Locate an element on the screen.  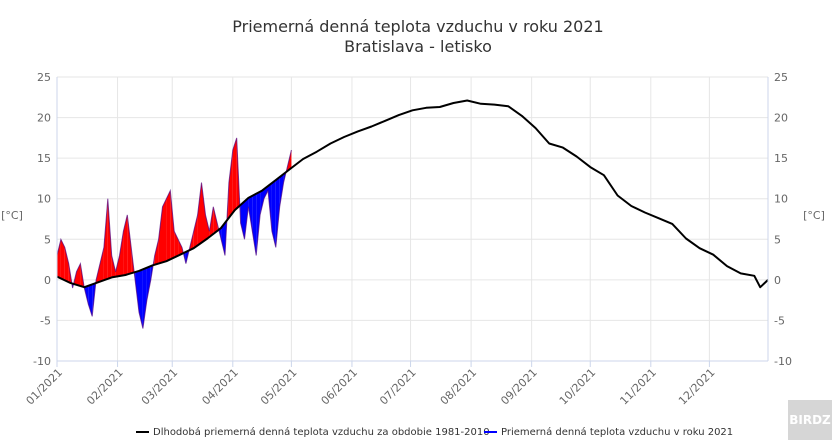
y-tick-label-right: -5 is located at coordinates (779, 320).